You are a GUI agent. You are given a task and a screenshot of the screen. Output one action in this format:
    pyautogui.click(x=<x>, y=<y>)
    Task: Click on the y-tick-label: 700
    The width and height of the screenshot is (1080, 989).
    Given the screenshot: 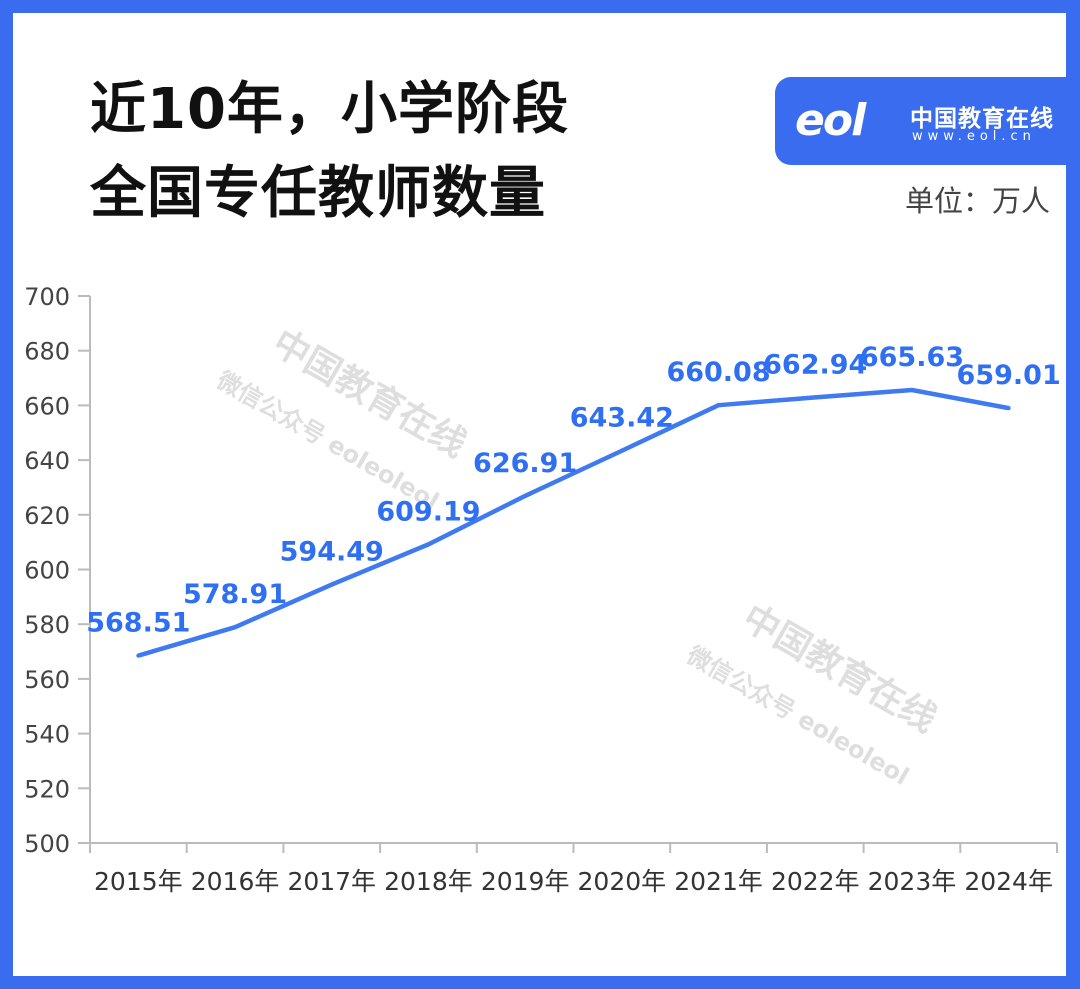 What is the action you would take?
    pyautogui.click(x=47, y=297)
    